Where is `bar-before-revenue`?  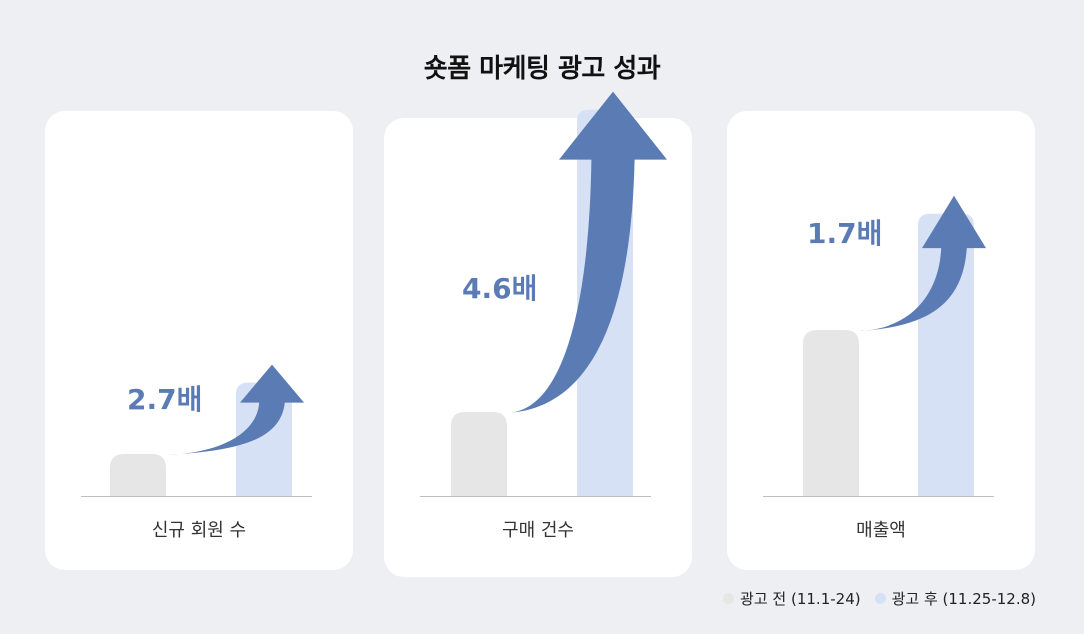 bar-before-revenue is located at coordinates (831, 413).